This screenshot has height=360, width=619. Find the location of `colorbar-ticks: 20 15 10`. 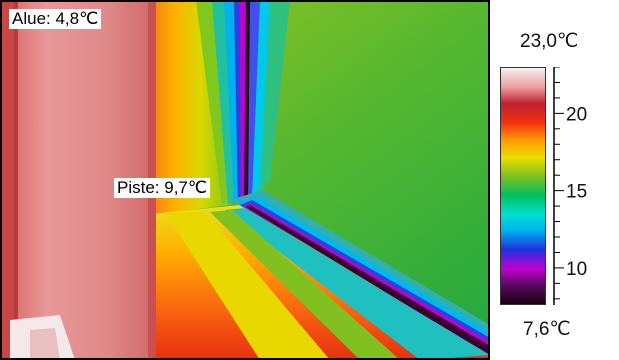

colorbar-ticks: 20 15 10 is located at coordinates (570, 186).